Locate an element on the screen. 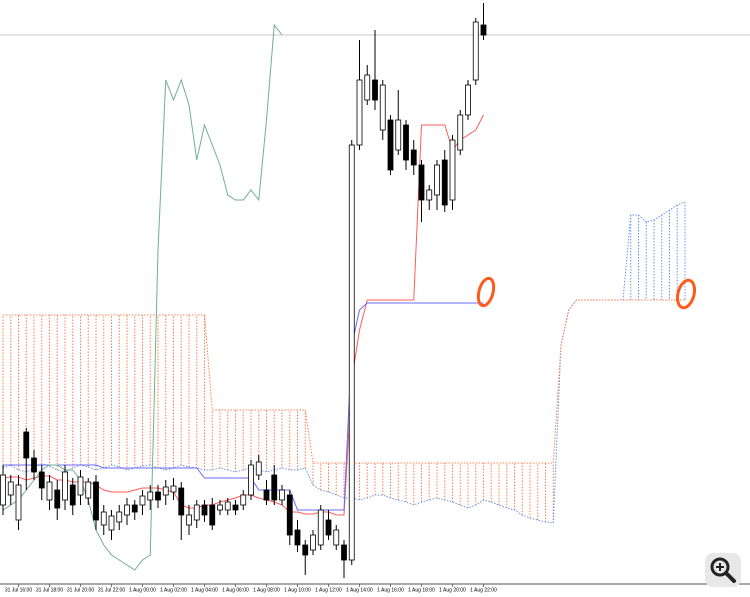 This screenshot has width=750, height=597. x-tick-label: 31 Jul 22:00 is located at coordinates (111, 590).